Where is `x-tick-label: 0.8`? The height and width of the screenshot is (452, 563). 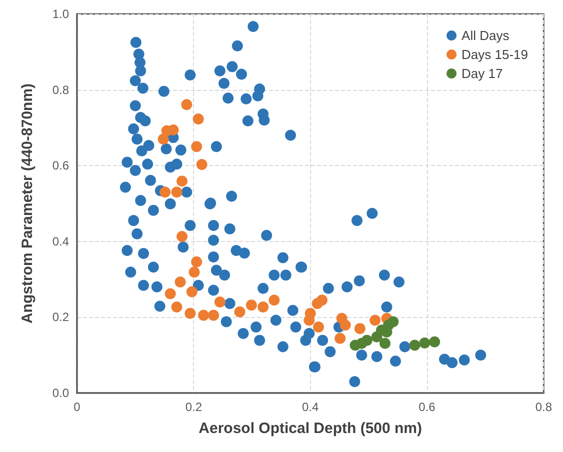 x-tick-label: 0.8 is located at coordinates (543, 407).